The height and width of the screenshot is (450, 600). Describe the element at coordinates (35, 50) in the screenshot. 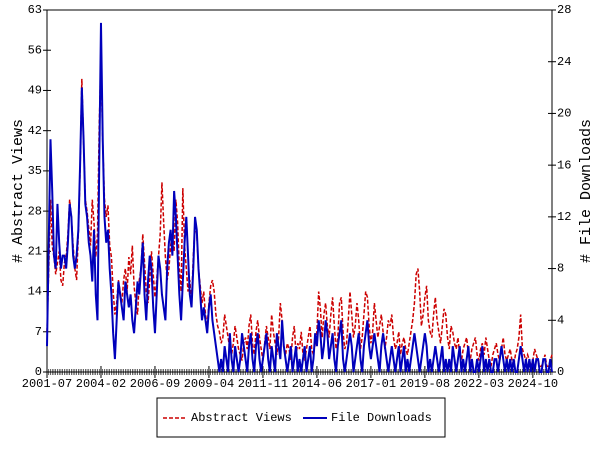

I see `y-tick-label: 56` at that location.